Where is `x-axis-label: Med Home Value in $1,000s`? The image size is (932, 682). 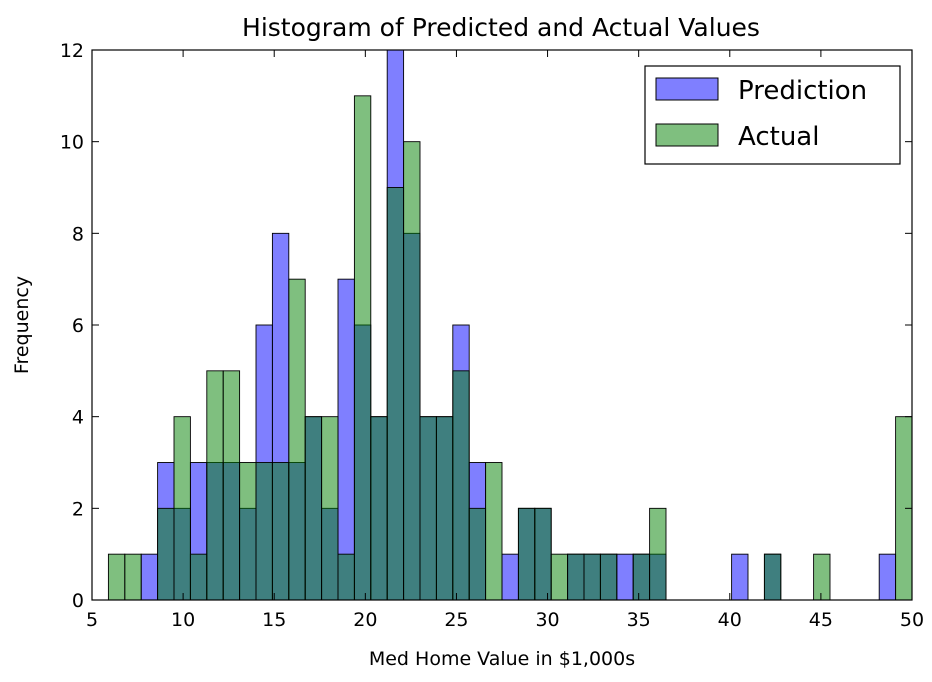 x-axis-label: Med Home Value in $1,000s is located at coordinates (502, 659).